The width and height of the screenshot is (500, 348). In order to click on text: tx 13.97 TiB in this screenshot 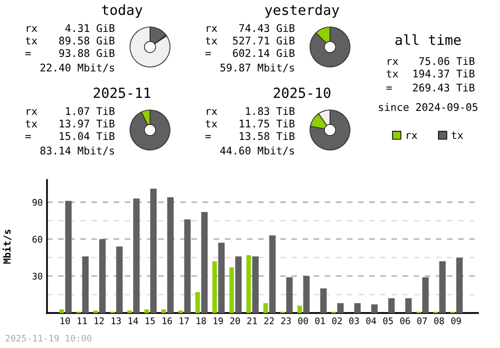, I will do `click(70, 123)`.